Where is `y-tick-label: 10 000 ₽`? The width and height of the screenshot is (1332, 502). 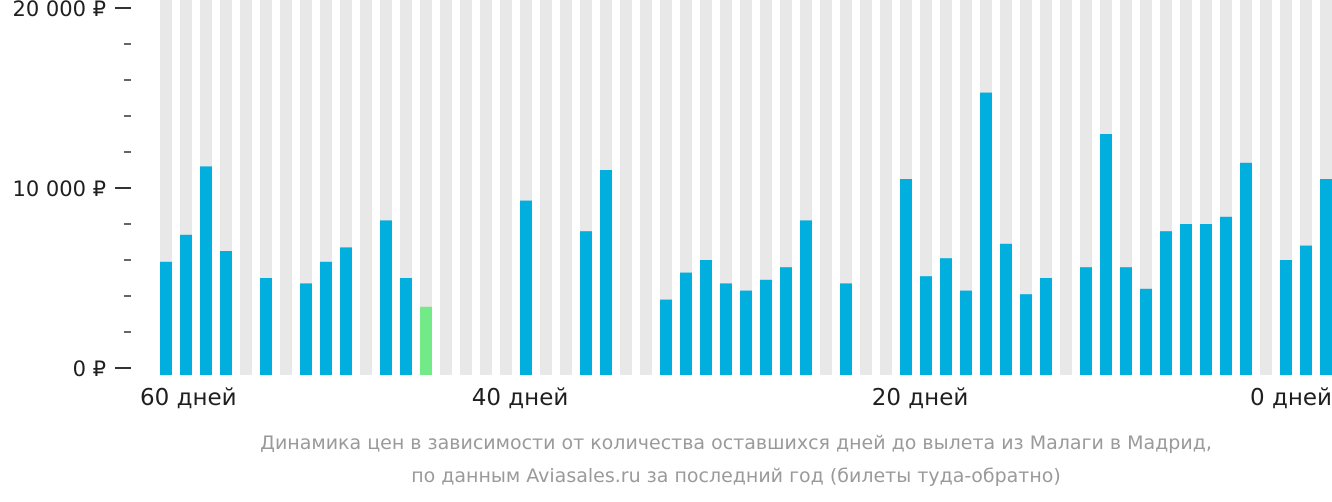 y-tick-label: 10 000 ₽ is located at coordinates (59, 189).